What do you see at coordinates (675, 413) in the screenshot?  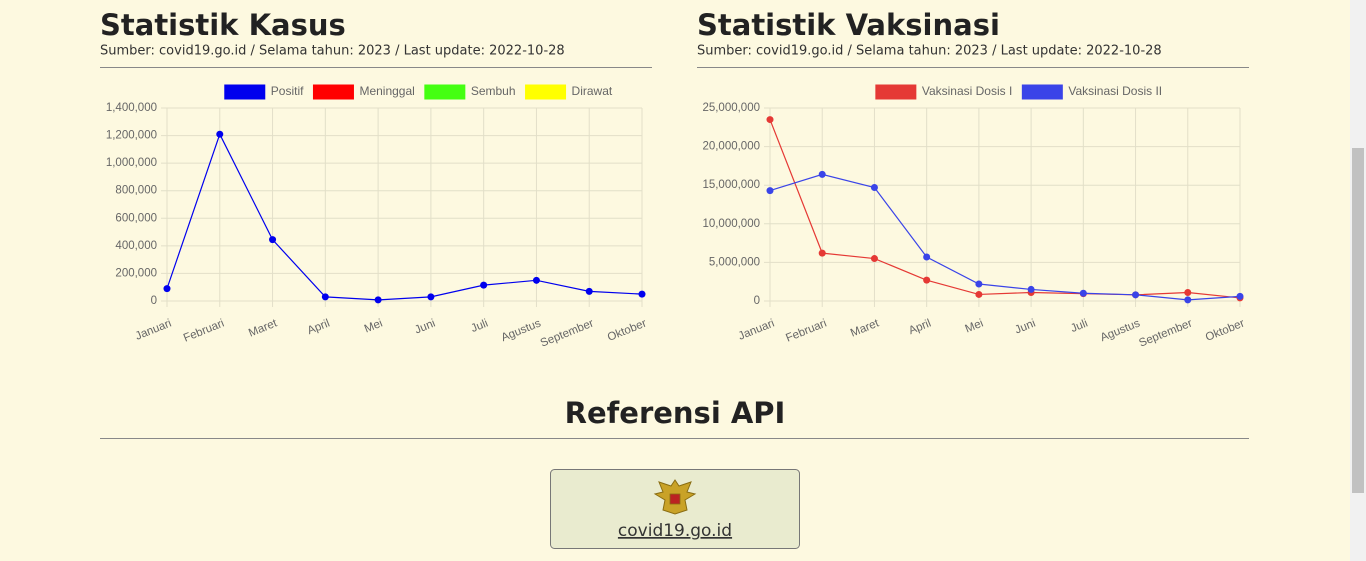 I see `section-title: Referensi API` at bounding box center [675, 413].